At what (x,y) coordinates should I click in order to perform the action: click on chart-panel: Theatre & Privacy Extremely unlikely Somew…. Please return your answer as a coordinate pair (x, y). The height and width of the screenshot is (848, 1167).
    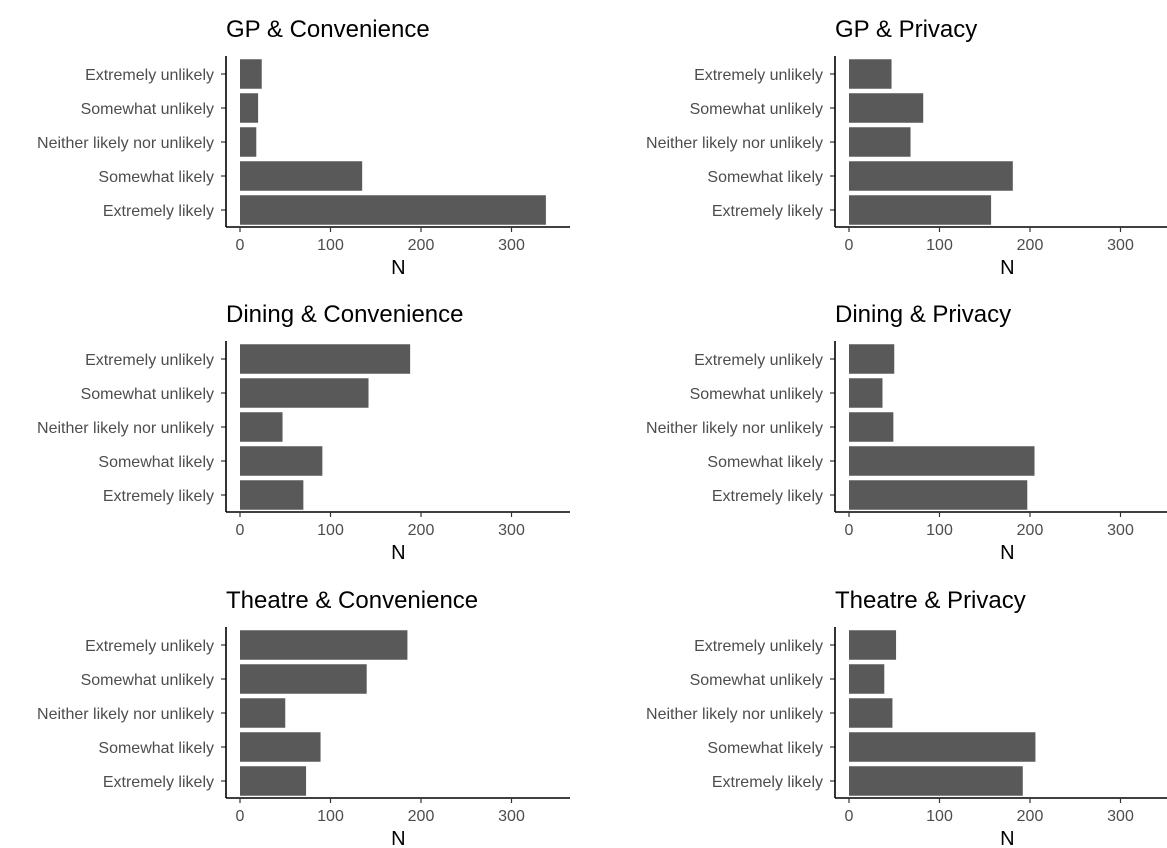
    Looking at the image, I should click on (906, 717).